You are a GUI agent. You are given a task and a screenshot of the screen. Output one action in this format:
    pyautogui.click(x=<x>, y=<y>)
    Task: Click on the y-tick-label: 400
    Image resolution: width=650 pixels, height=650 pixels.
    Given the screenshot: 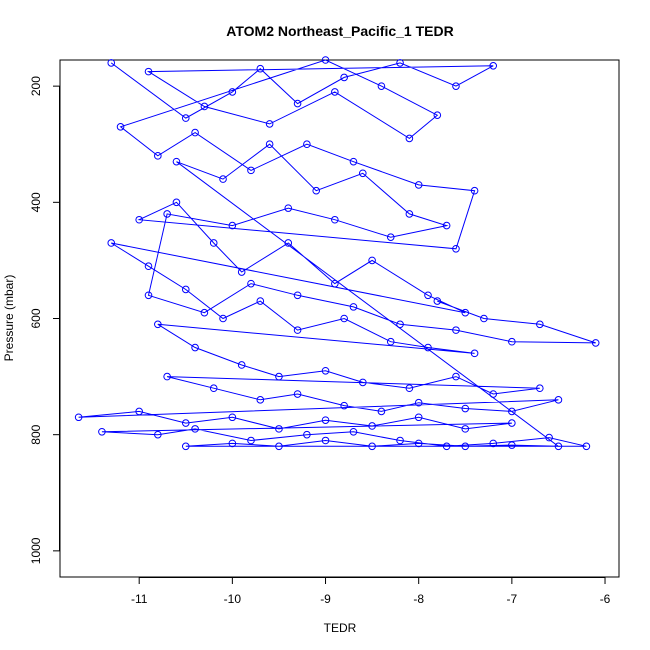 What is the action you would take?
    pyautogui.click(x=36, y=202)
    